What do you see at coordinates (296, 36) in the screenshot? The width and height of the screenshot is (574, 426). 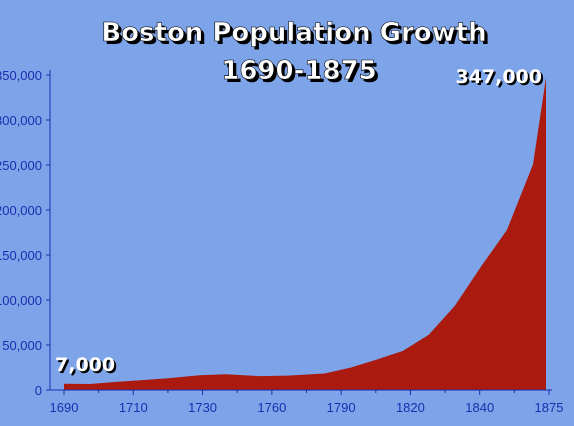 I see `chart-title-shadow: Boston Population Growth` at bounding box center [296, 36].